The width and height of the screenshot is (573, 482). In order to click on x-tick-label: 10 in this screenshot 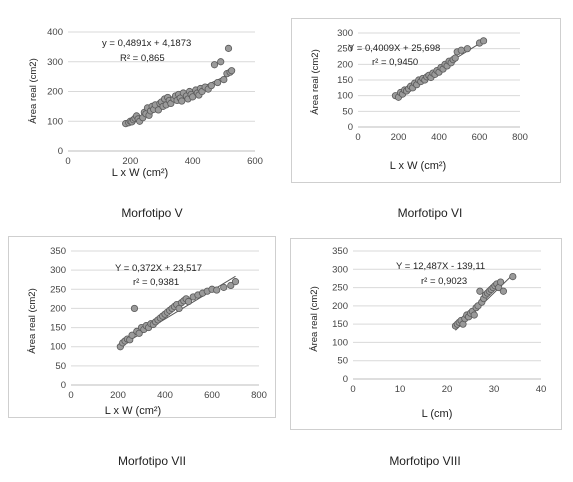, I will do `click(400, 389)`.